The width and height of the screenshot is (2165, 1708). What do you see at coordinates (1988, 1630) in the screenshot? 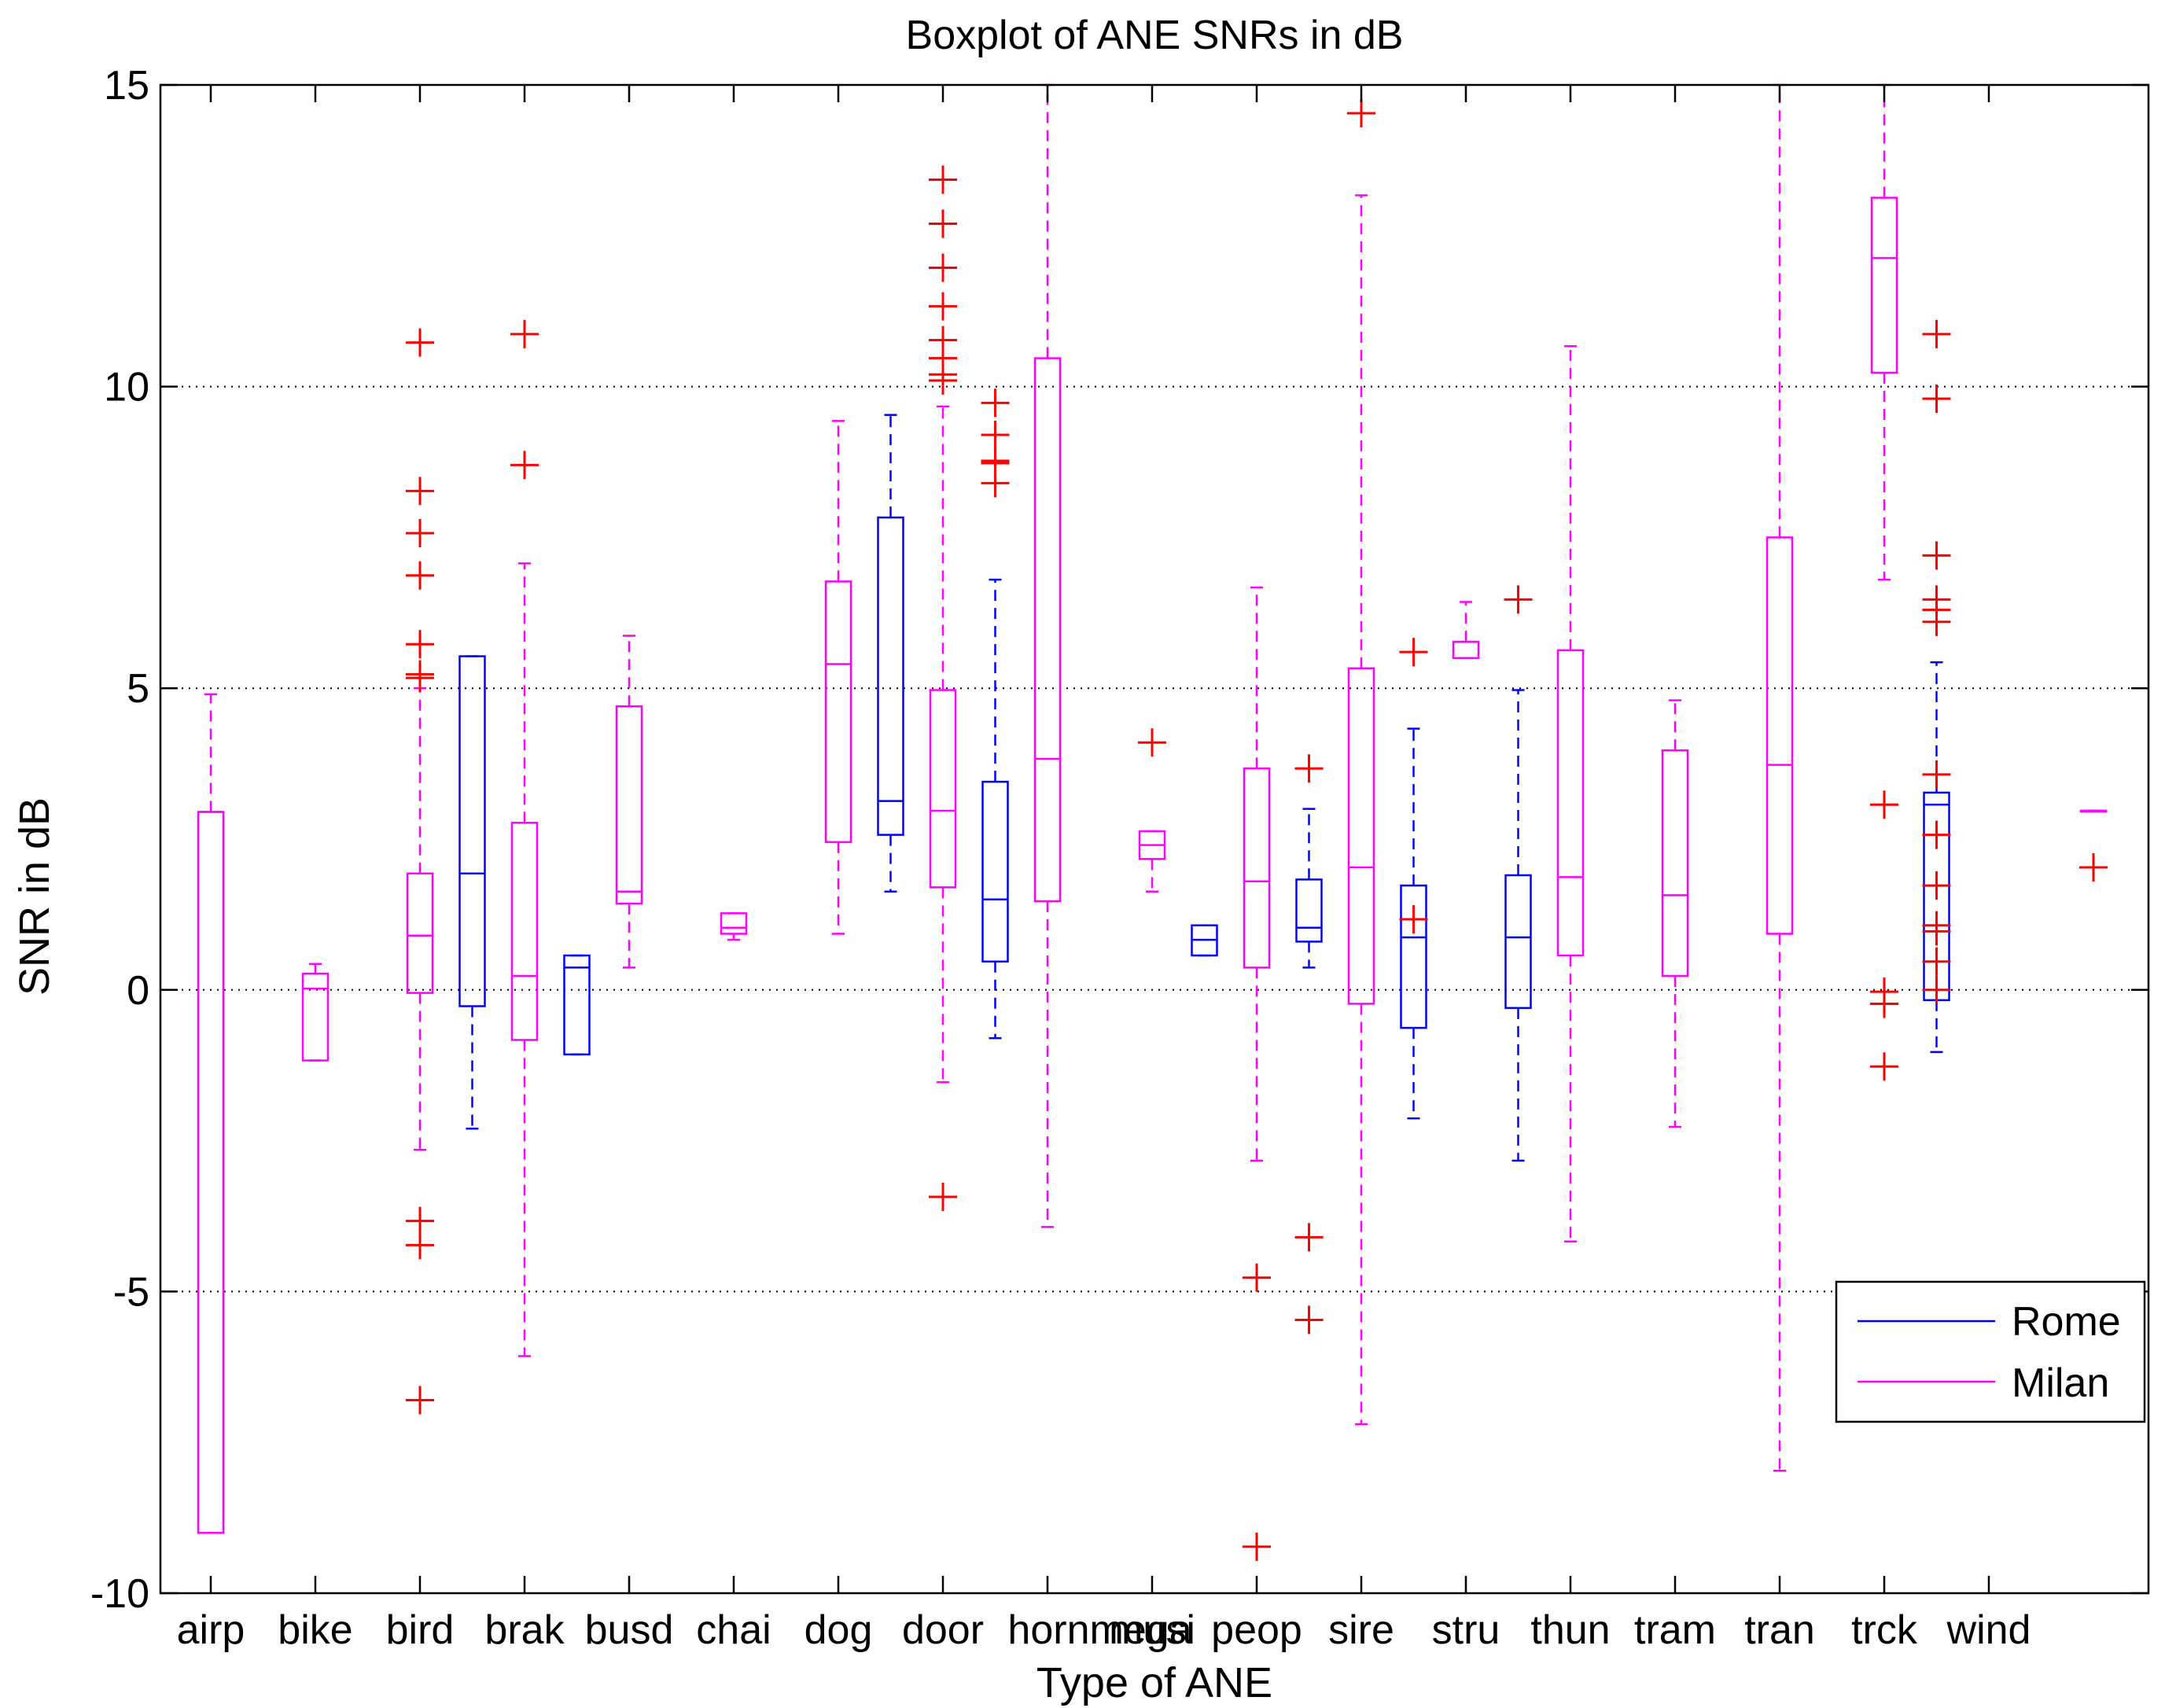
I see `x-tick-label: wind` at bounding box center [1988, 1630].